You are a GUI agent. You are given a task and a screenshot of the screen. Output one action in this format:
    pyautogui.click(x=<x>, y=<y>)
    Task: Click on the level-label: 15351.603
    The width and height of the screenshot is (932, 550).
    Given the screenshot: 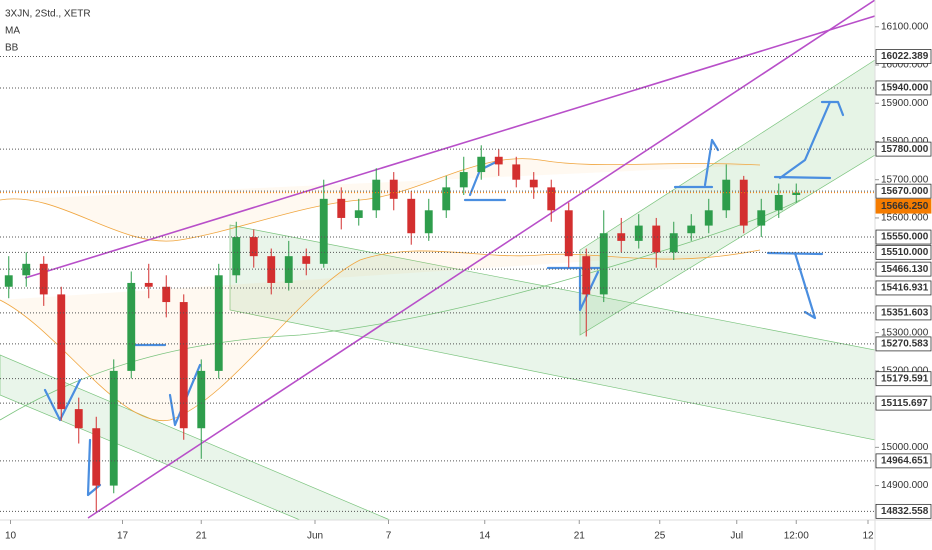 What is the action you would take?
    pyautogui.click(x=905, y=313)
    